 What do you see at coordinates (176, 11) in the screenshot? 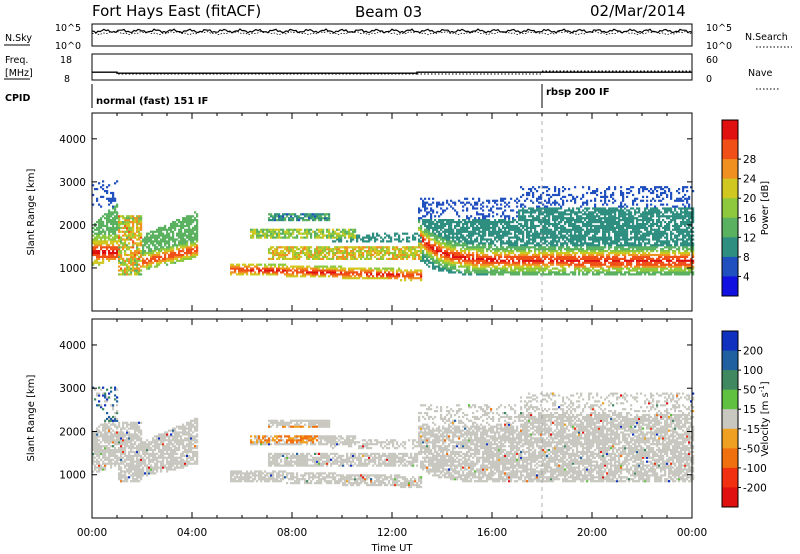
I see `station-title: Fort Hays East (fitACF)` at bounding box center [176, 11].